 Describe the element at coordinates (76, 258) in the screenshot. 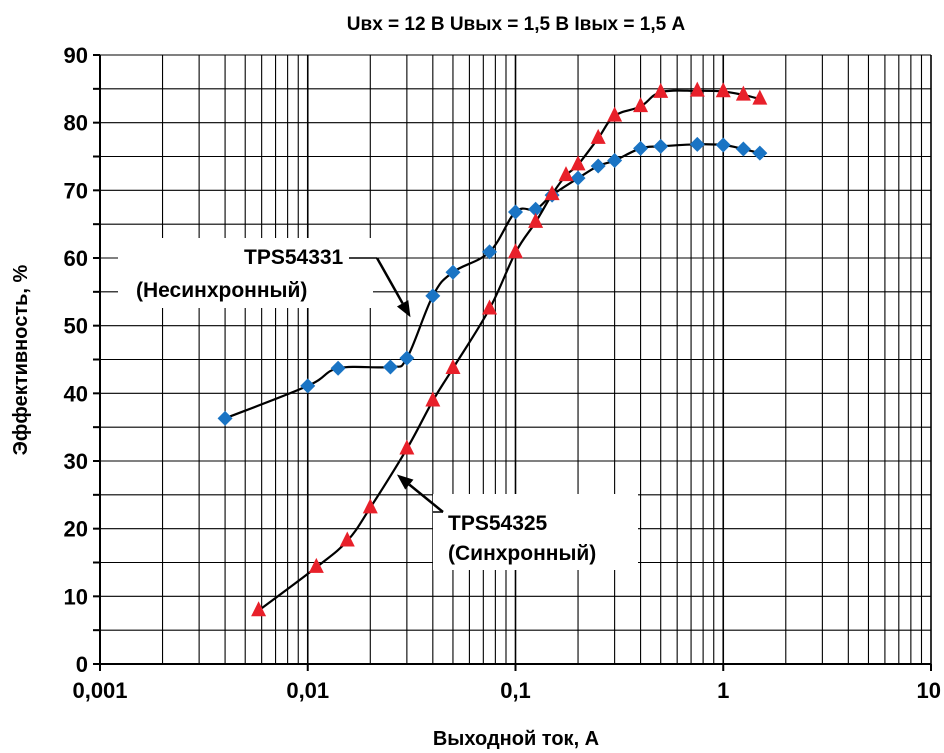

I see `y-tick-label: 60` at that location.